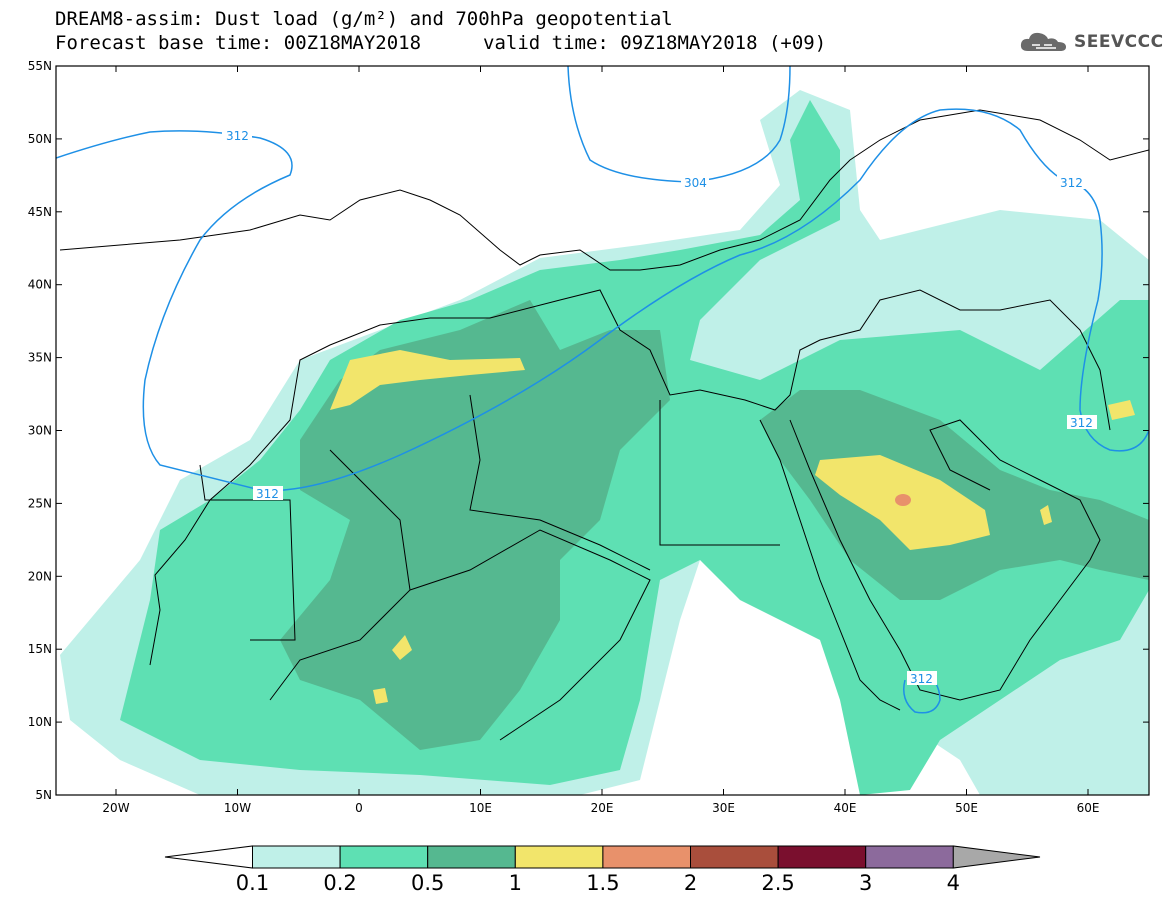 The image size is (1165, 907). What do you see at coordinates (655, 43) in the screenshot?
I see `valid-time: valid time: 09Z18MAY2018 (+09)` at bounding box center [655, 43].